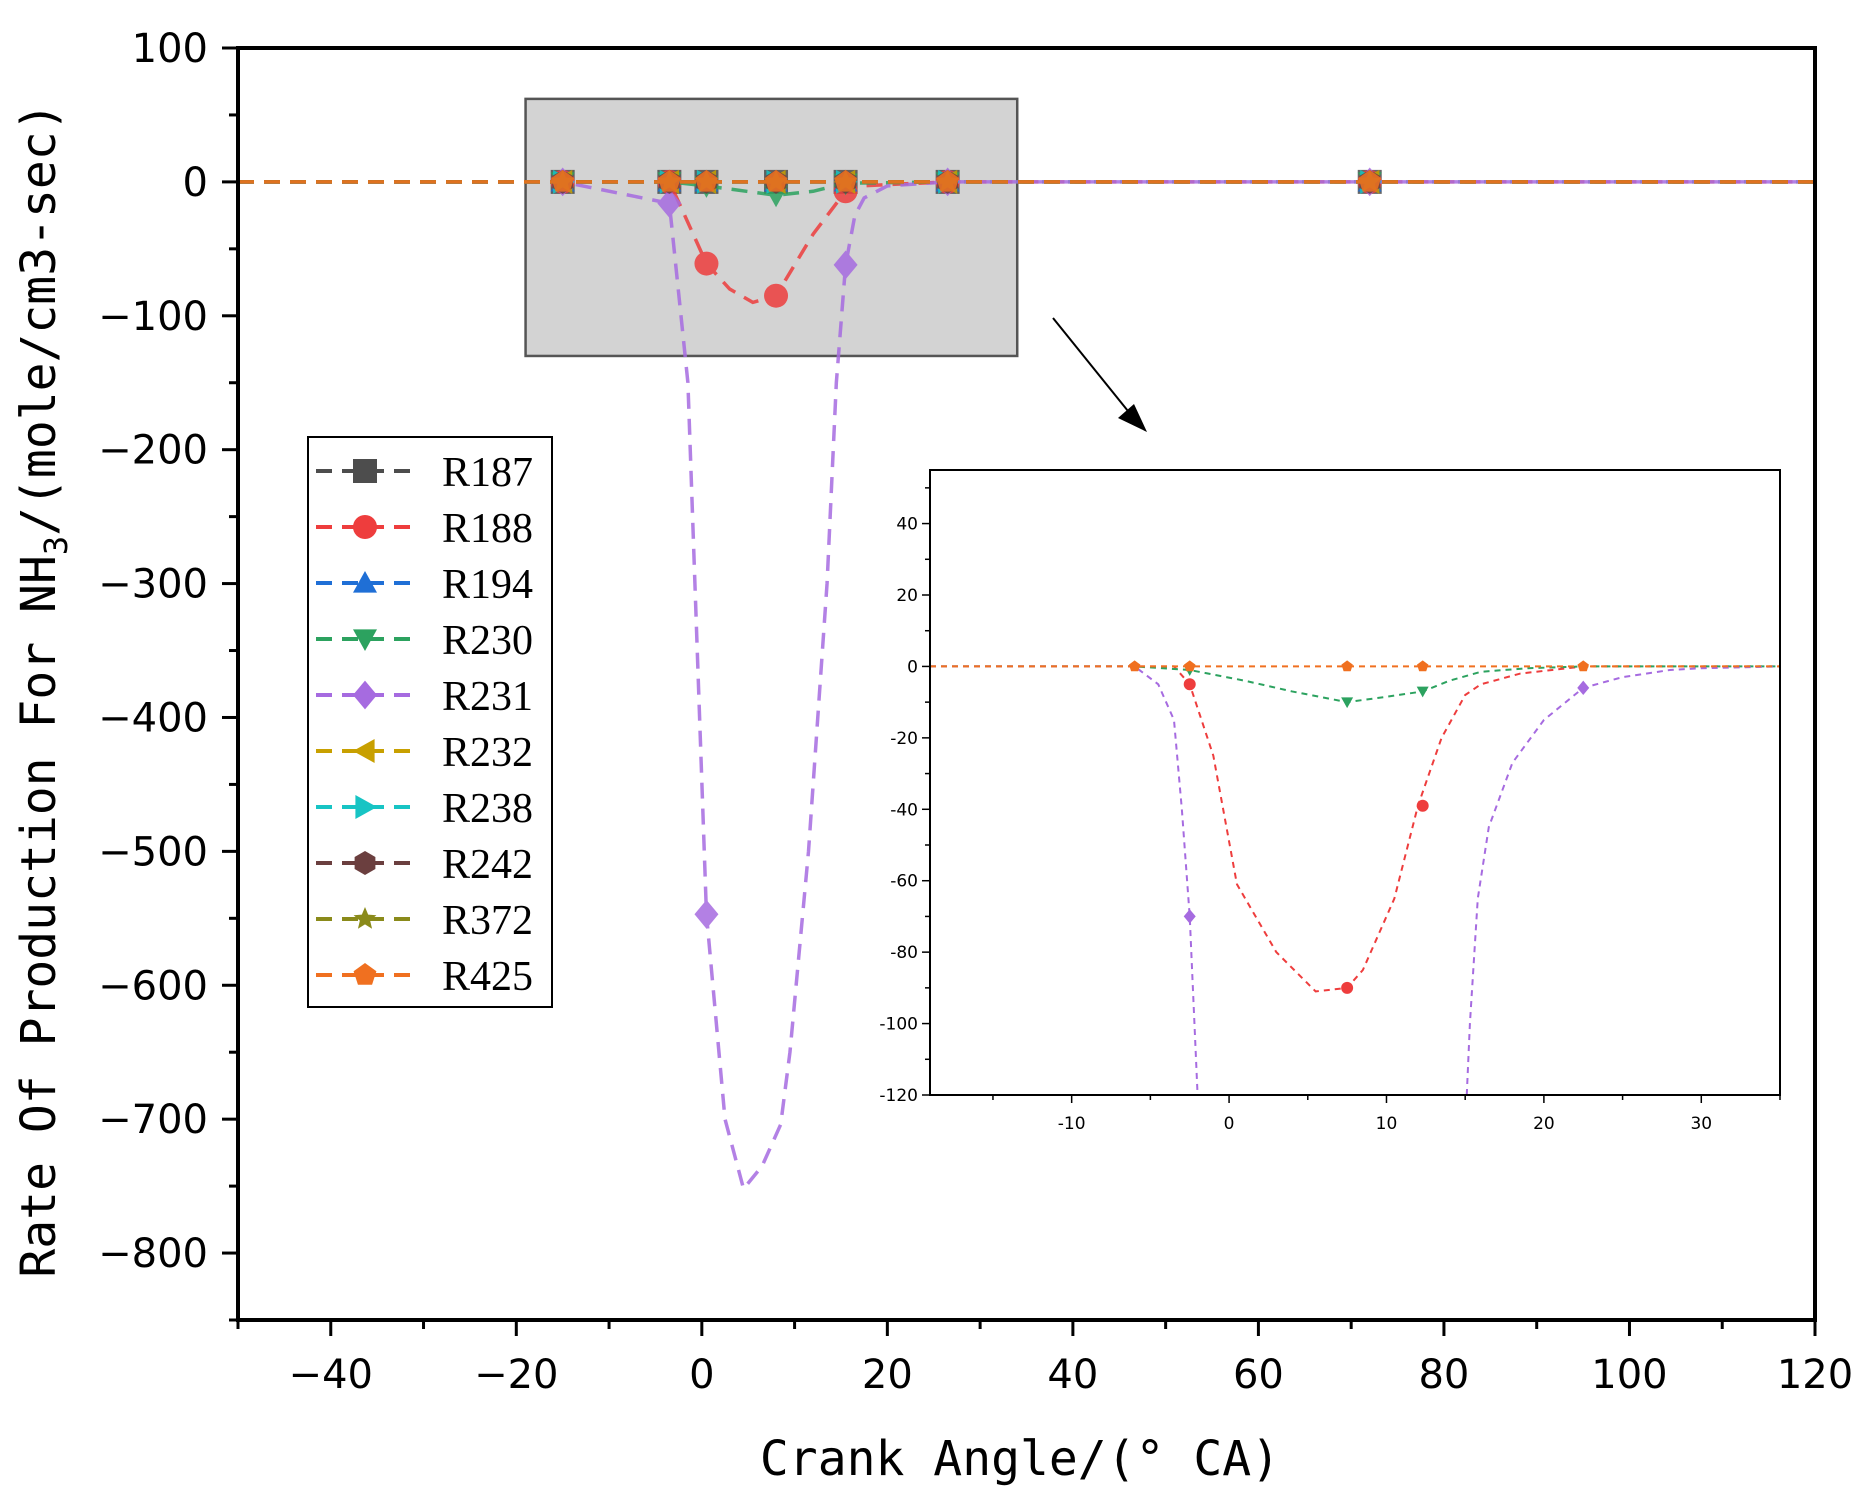 This screenshot has height=1500, width=1864. Describe the element at coordinates (771, 227) in the screenshot. I see `zoom-highlight-box` at that location.